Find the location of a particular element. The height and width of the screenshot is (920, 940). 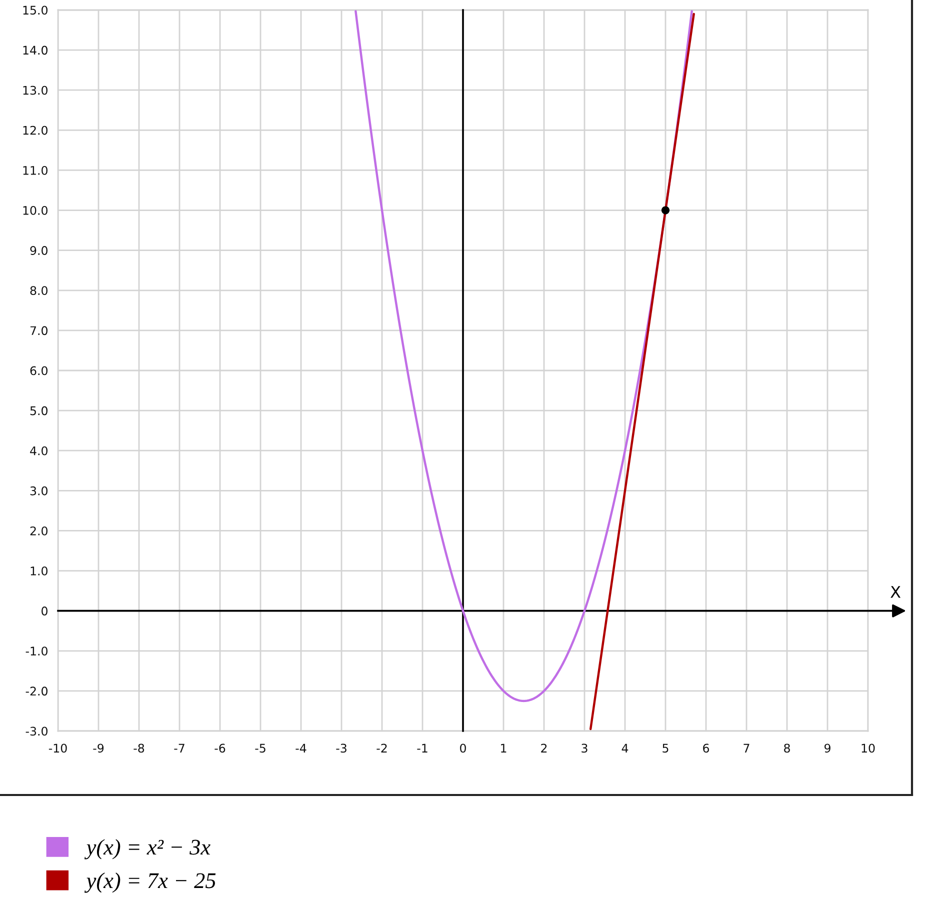

x-tick-label: 0 is located at coordinates (463, 748).